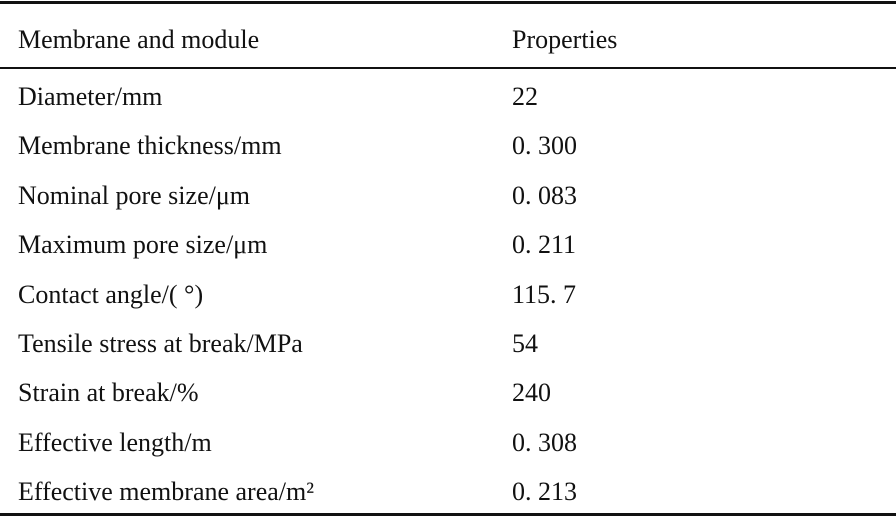 The image size is (896, 518). What do you see at coordinates (448, 68) in the screenshot?
I see `header-rule` at bounding box center [448, 68].